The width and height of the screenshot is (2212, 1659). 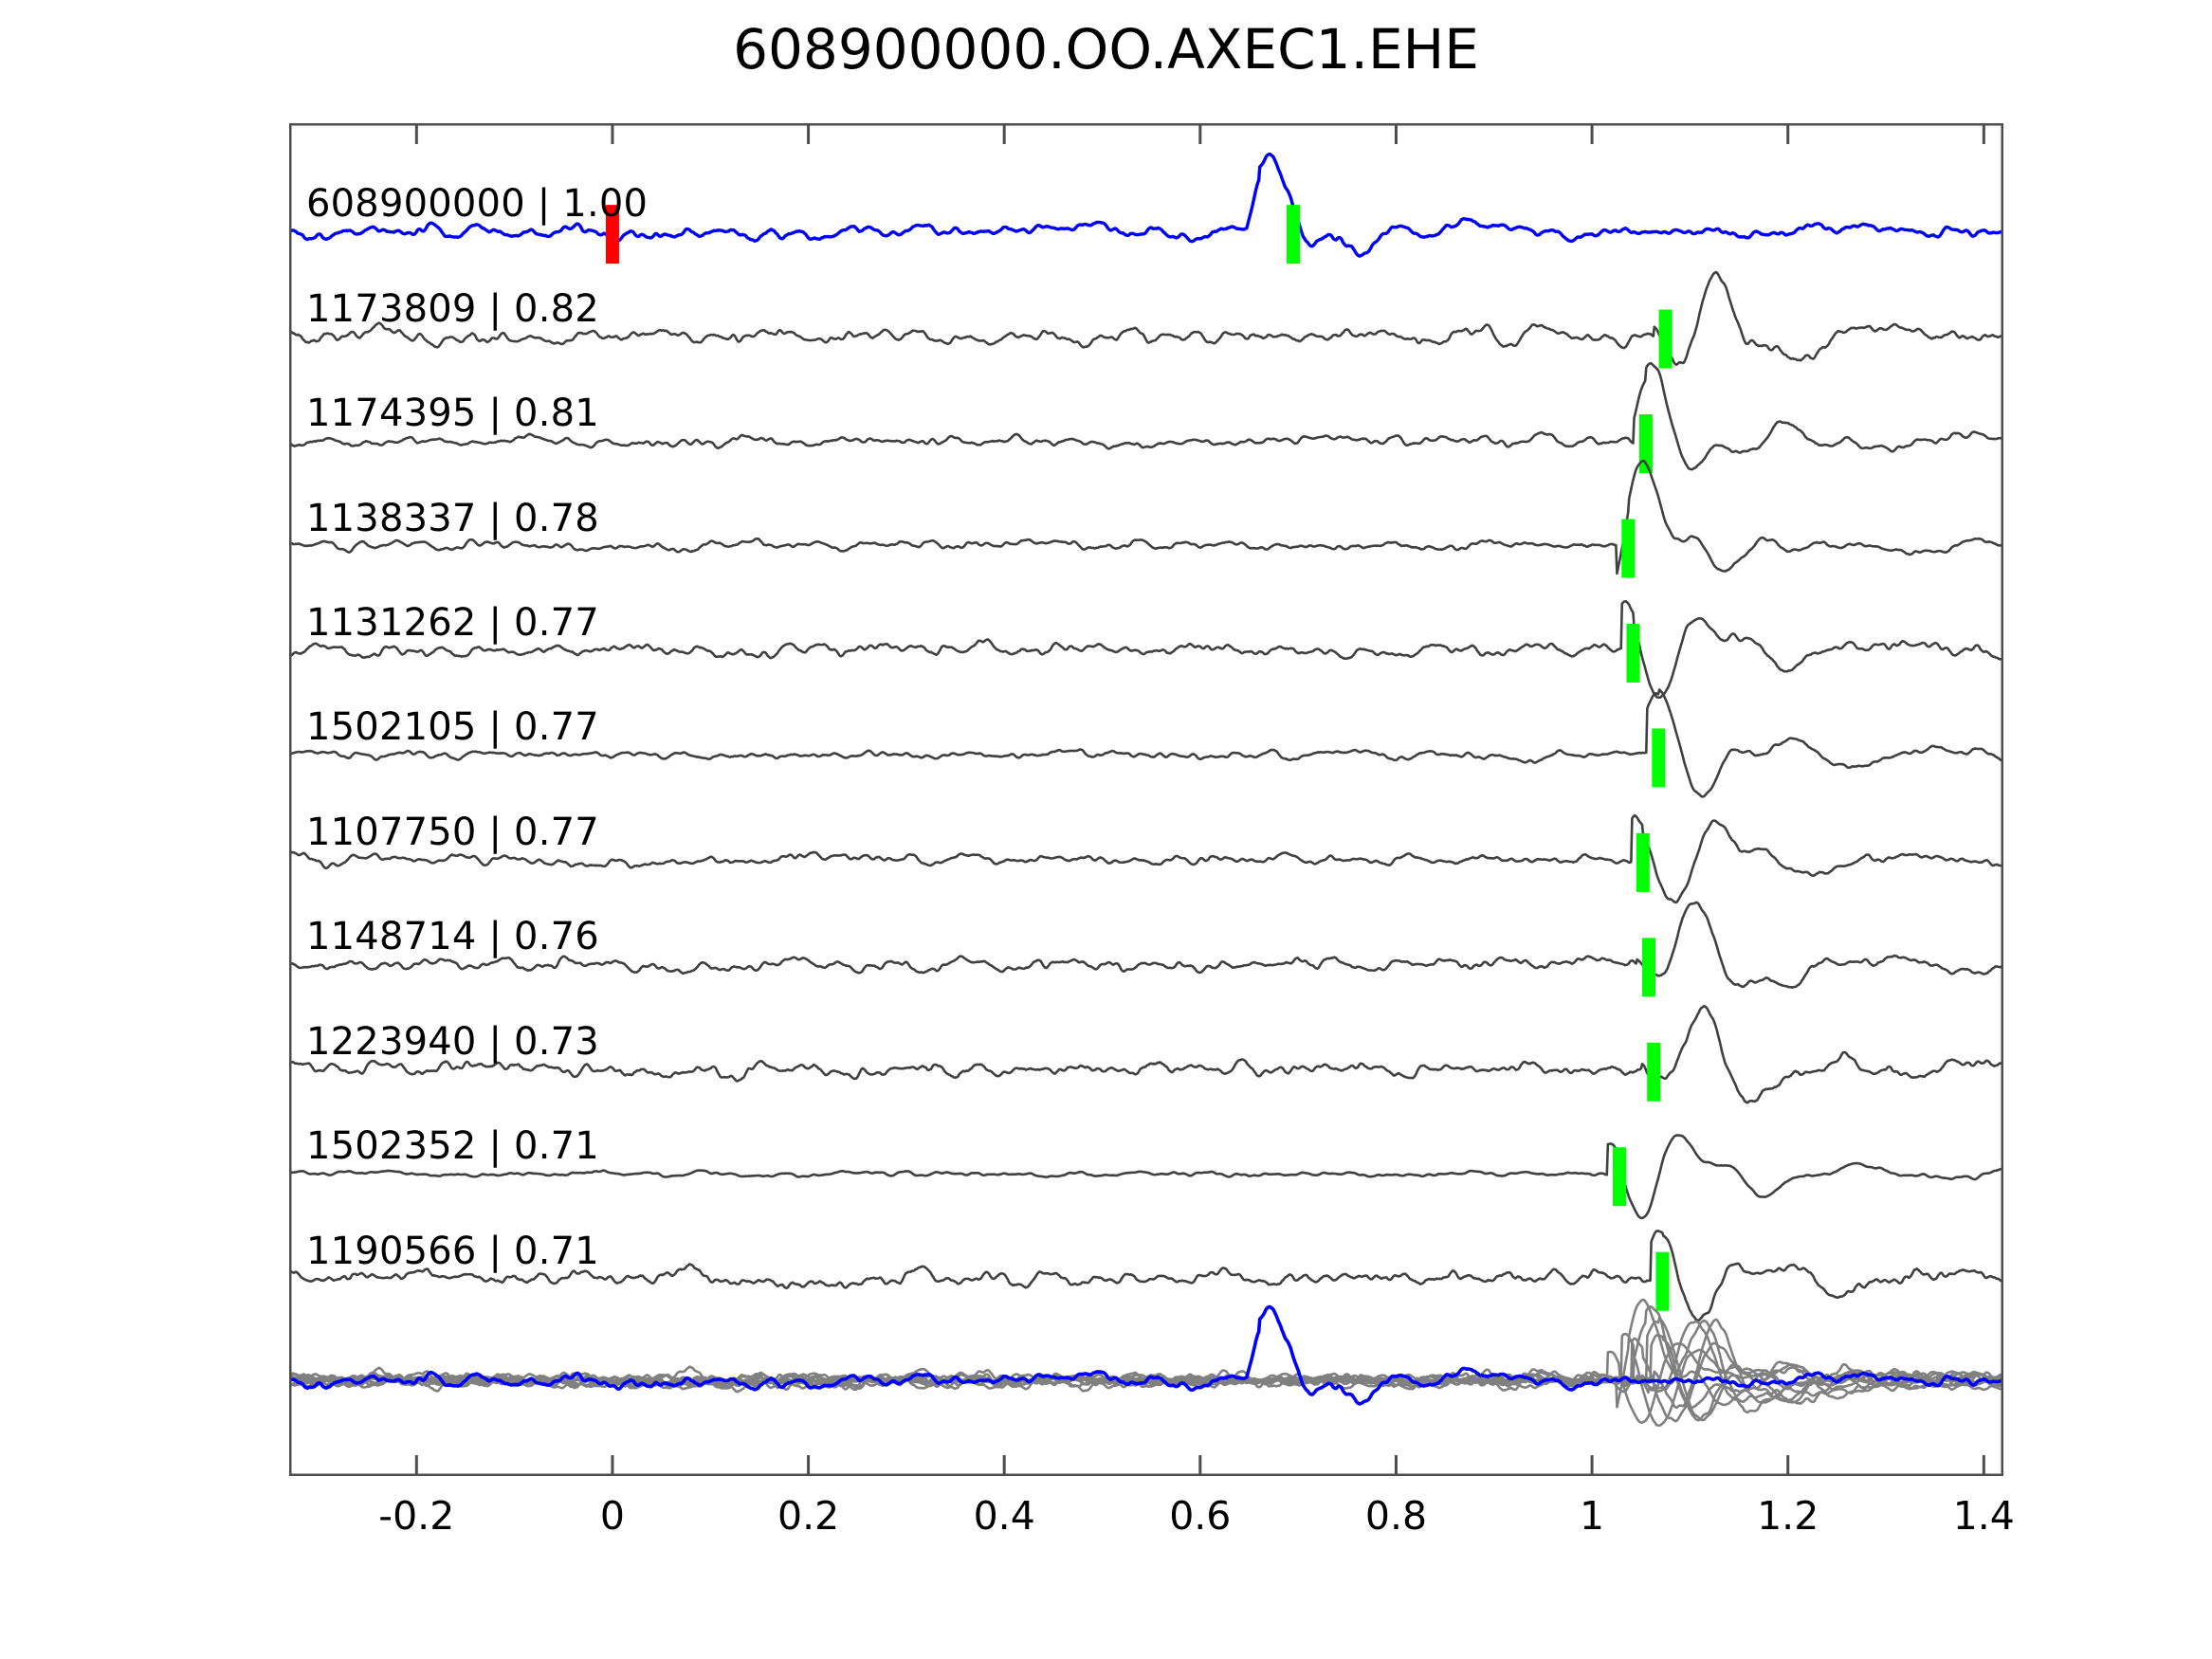 I want to click on x-axis-tick-labels: -0.2 0 0.2 0.4 0.6 0.8 1 1.2 1.4, so click(x=1152, y=1521).